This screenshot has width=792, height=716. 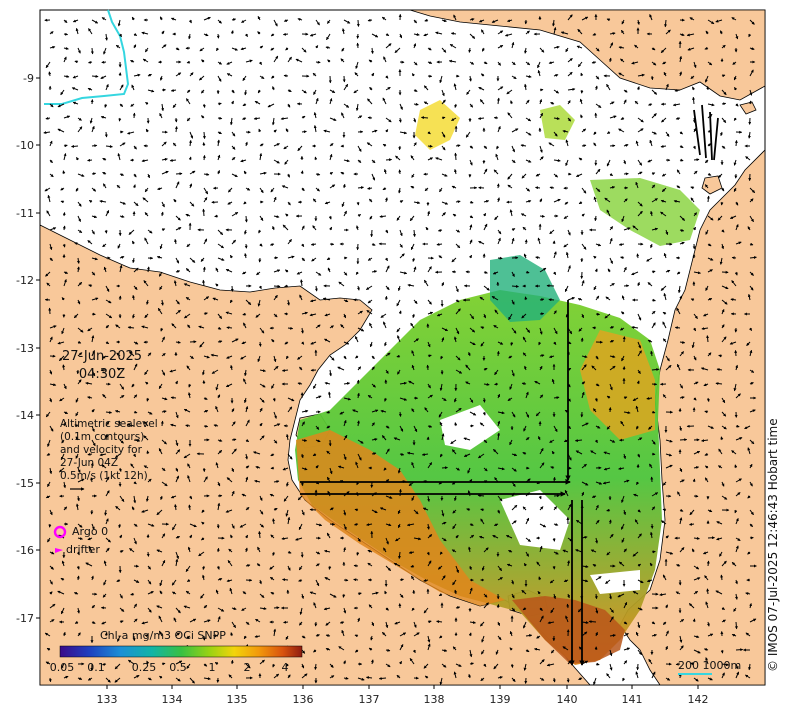 What do you see at coordinates (25, 213) in the screenshot?
I see `y-tick-label: -11` at bounding box center [25, 213].